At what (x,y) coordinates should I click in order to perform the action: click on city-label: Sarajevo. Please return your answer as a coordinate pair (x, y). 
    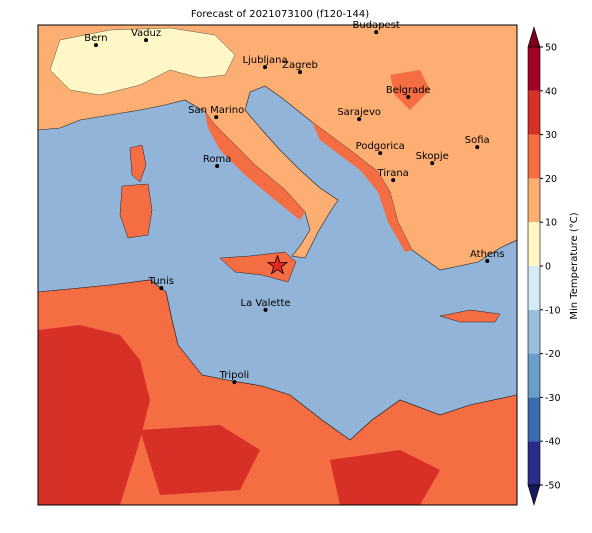
    Looking at the image, I should click on (359, 112).